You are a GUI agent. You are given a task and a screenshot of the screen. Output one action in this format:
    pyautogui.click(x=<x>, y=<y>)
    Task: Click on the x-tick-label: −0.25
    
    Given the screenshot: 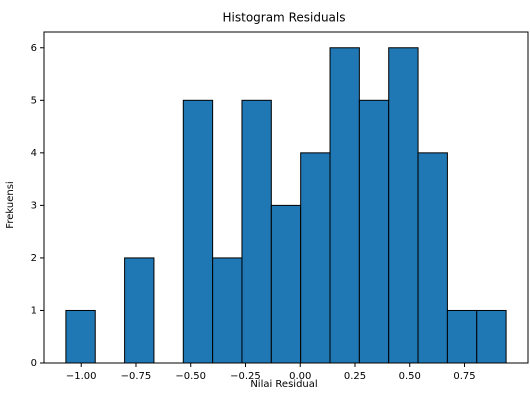 What is the action you would take?
    pyautogui.click(x=245, y=376)
    